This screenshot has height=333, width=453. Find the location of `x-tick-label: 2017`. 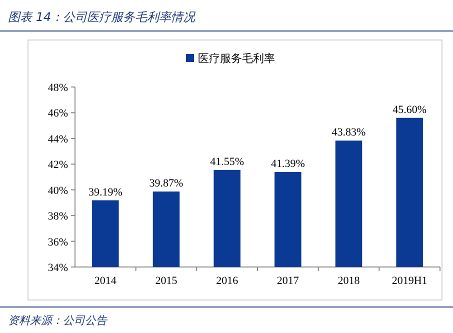

x-tick-label: 2017 is located at coordinates (288, 281).